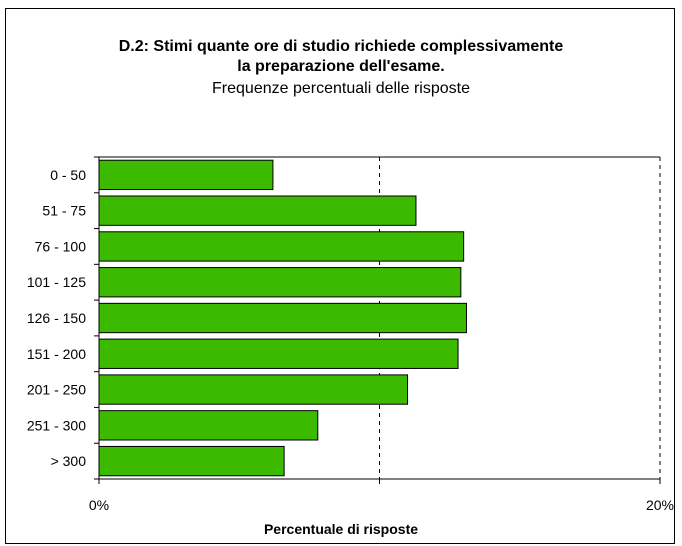 This screenshot has width=682, height=546. Describe the element at coordinates (660, 505) in the screenshot. I see `x-tick-label-1: 20%` at that location.